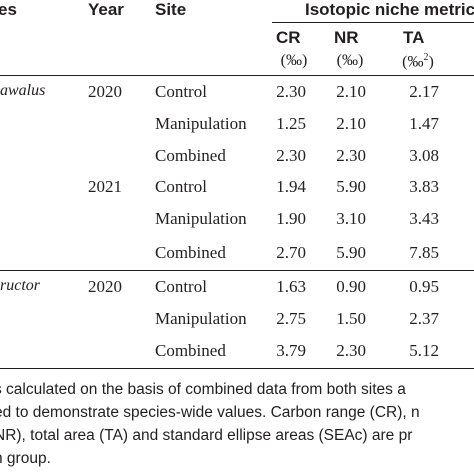  What do you see at coordinates (346, 37) in the screenshot?
I see `metric-nr-label: NR` at bounding box center [346, 37].